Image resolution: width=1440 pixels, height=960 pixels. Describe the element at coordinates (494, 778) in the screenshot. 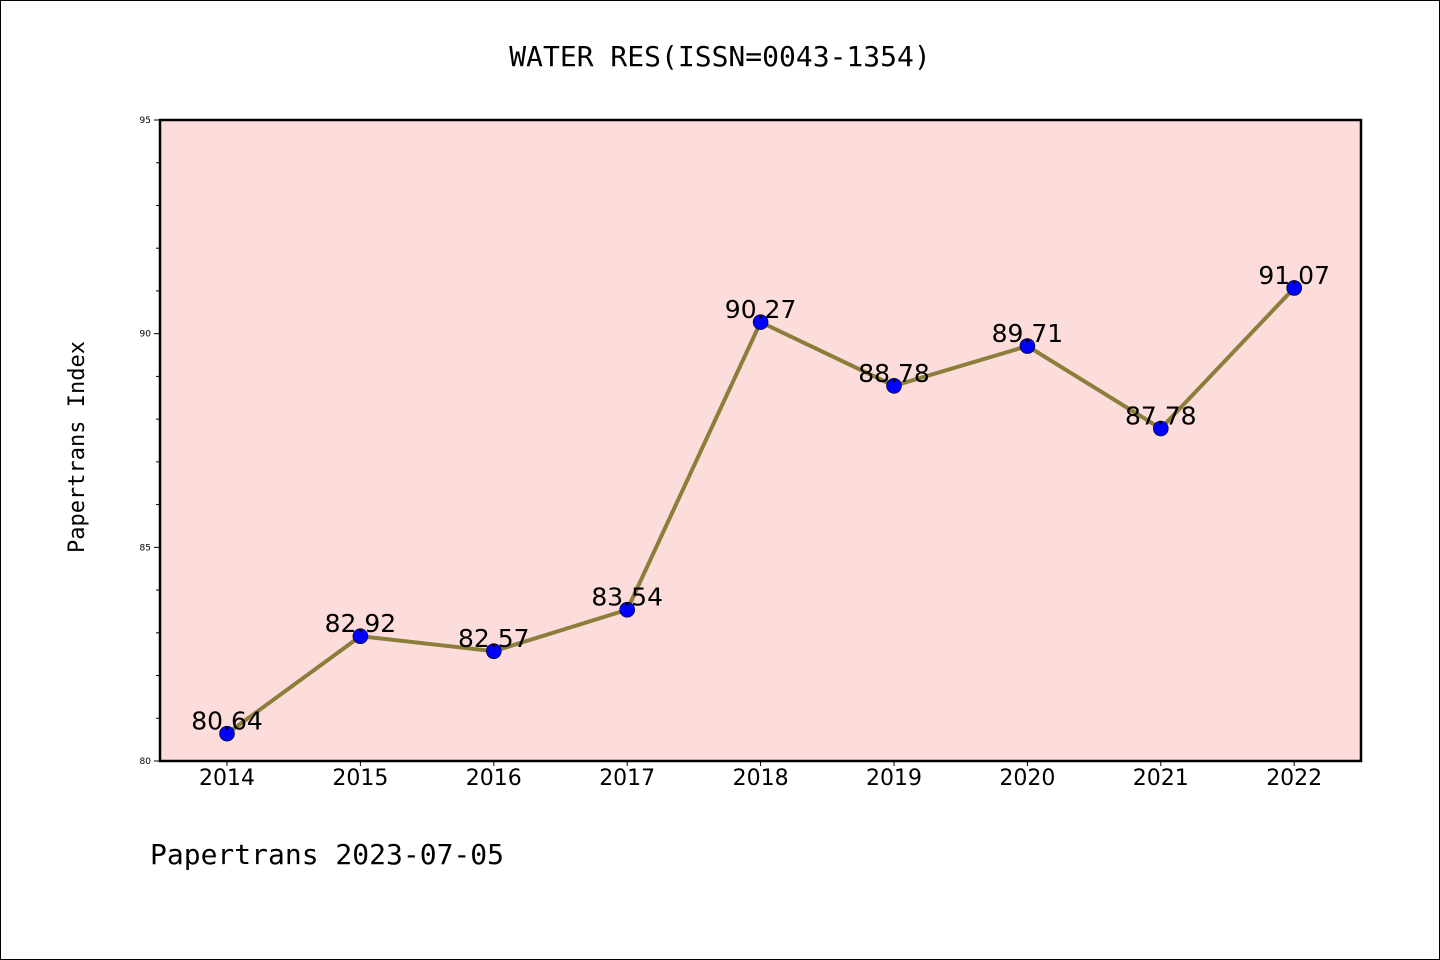

I see `x-tick-label: 2016` at that location.